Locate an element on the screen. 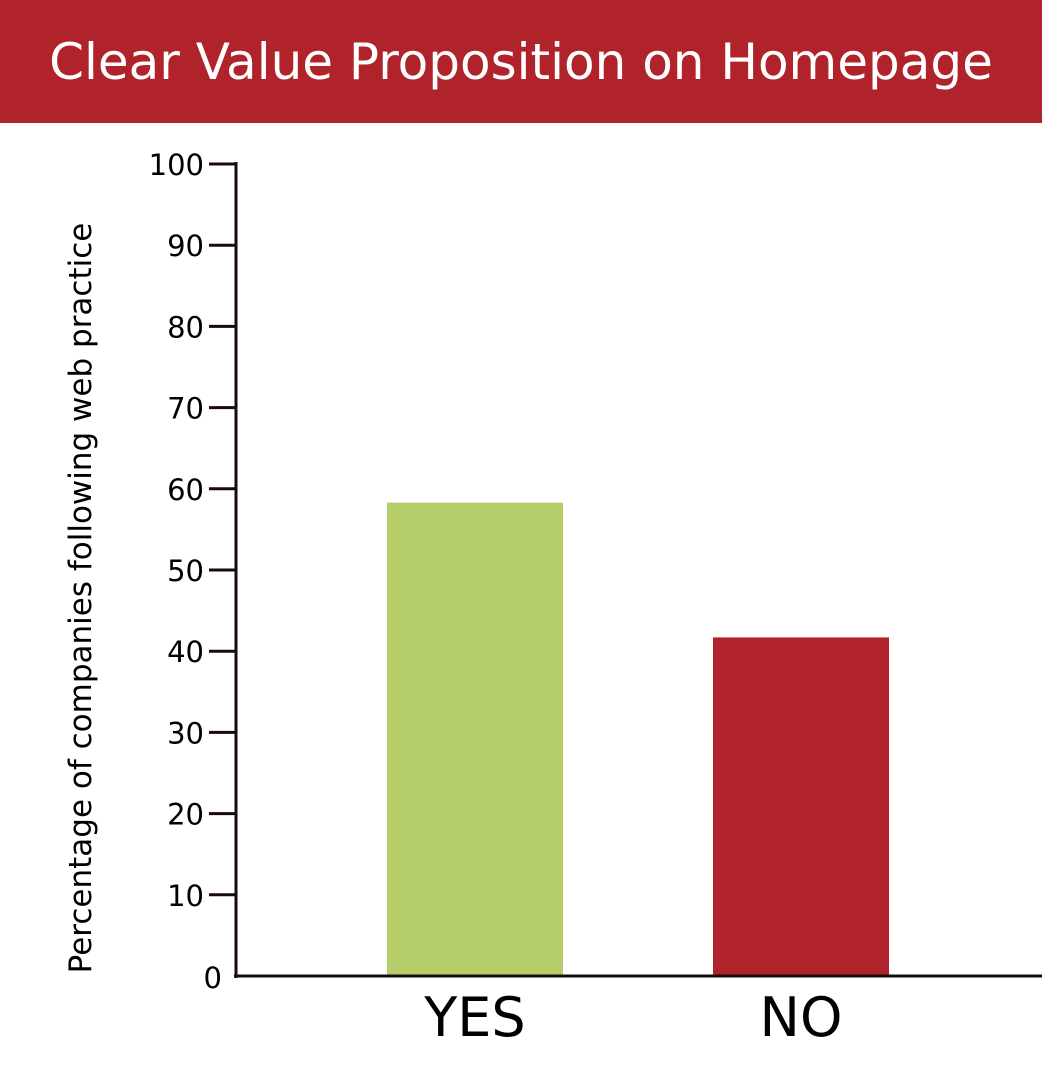  x-tick-label: NO is located at coordinates (801, 1017).